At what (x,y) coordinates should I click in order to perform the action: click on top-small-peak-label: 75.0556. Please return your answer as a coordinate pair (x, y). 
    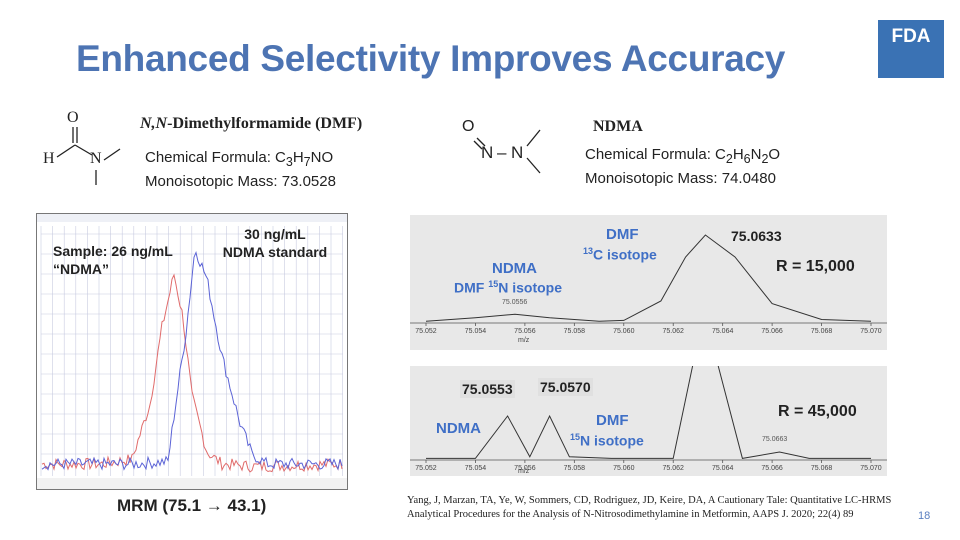
    Looking at the image, I should click on (515, 302).